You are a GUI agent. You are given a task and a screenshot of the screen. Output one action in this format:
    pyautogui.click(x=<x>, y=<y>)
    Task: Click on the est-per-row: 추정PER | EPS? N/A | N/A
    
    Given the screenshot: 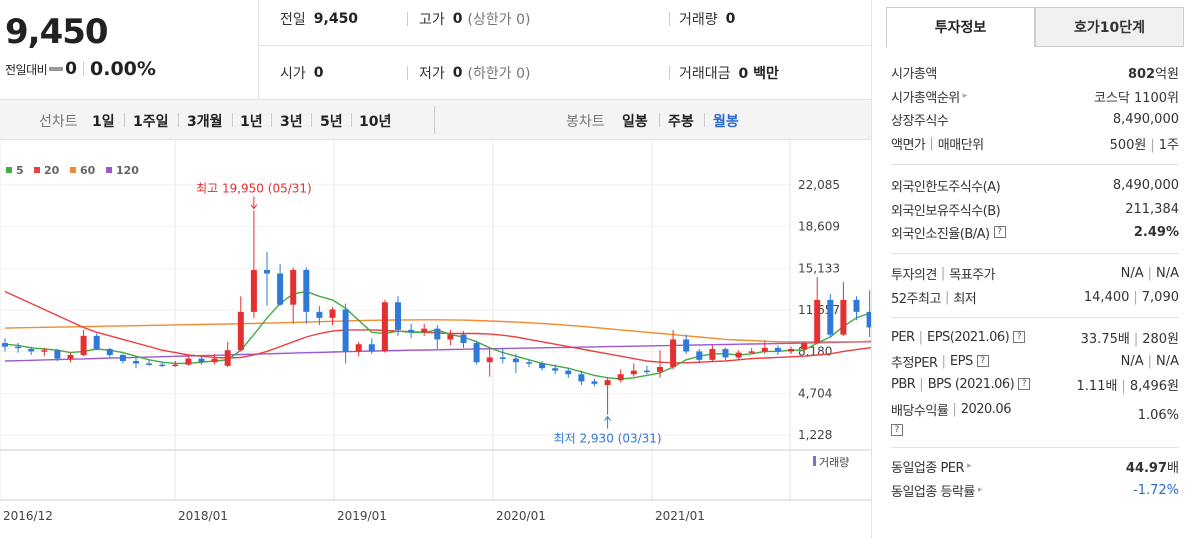 What is the action you would take?
    pyautogui.click(x=1035, y=361)
    